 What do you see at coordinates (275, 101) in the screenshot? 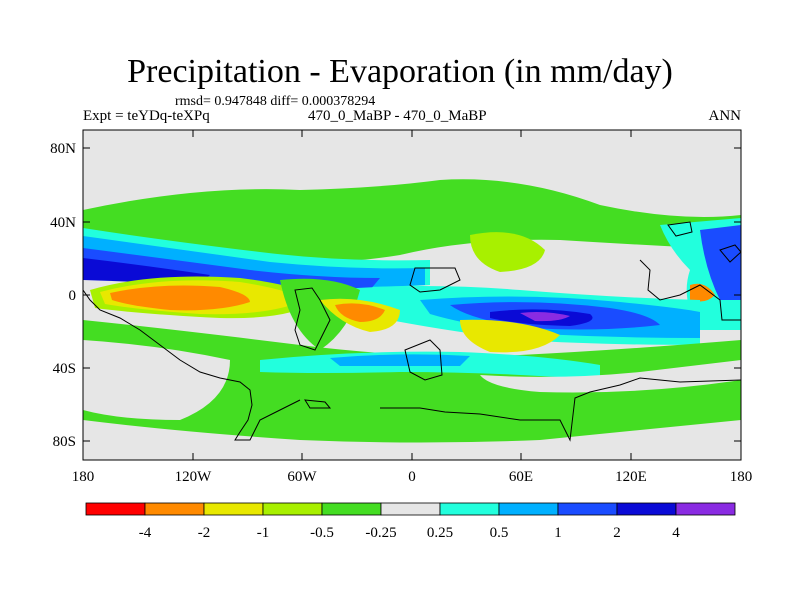
I see `stats-text: rmsd= 0.947848 diff= 0.000378294` at bounding box center [275, 101].